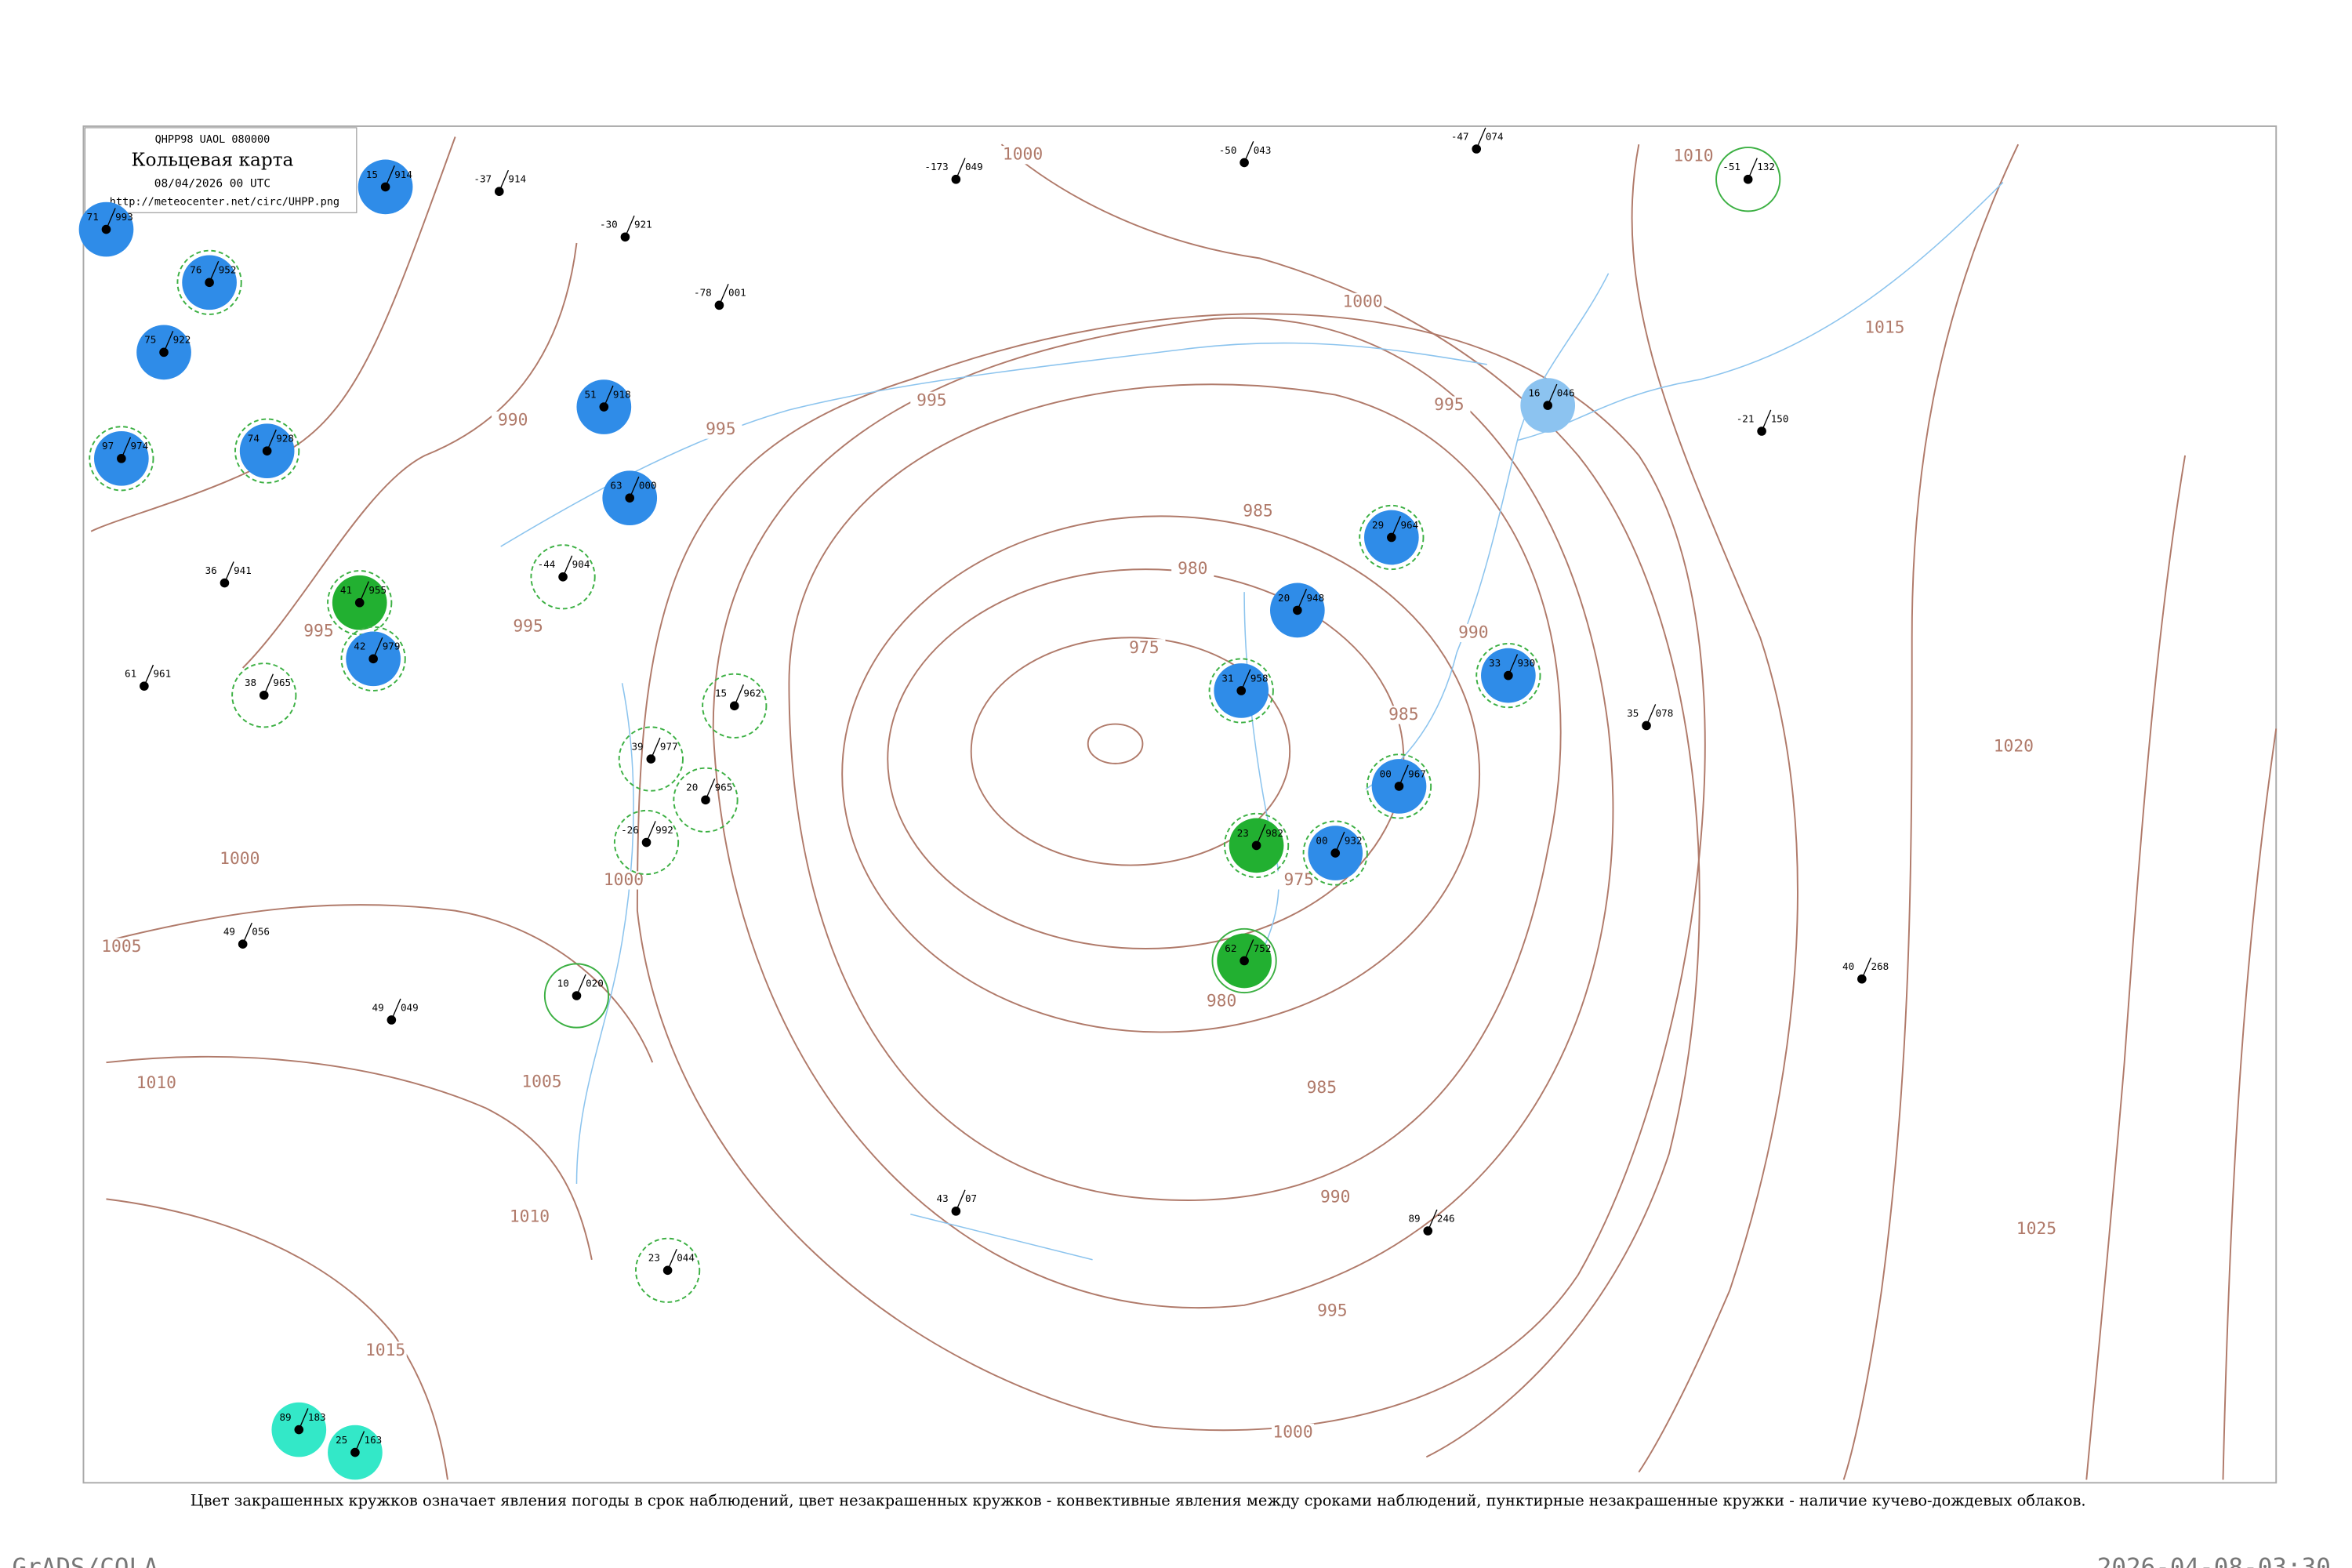 The width and height of the screenshot is (2352, 1568). I want to click on station-pressure: 150, so click(1780, 418).